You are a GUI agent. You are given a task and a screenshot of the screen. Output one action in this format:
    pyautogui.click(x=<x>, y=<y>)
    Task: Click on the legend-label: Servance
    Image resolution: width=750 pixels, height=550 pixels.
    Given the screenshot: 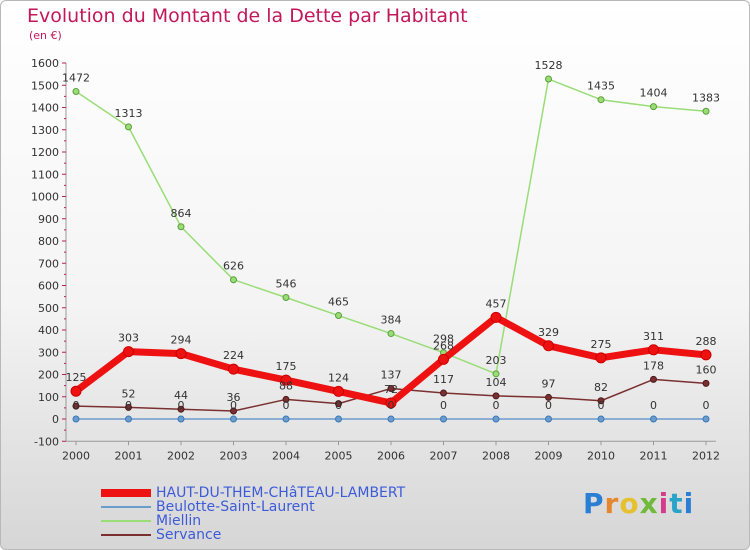 What is the action you would take?
    pyautogui.click(x=189, y=535)
    